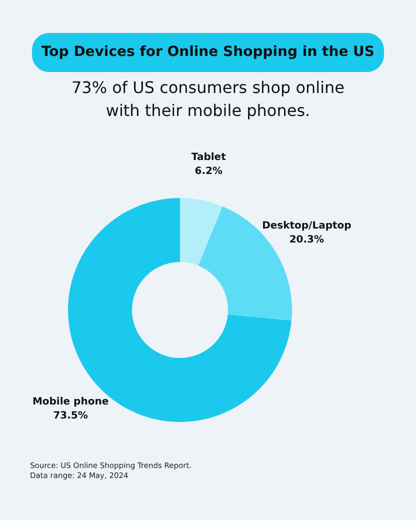  What do you see at coordinates (306, 240) in the screenshot?
I see `data-label: 20.3%` at bounding box center [306, 240].